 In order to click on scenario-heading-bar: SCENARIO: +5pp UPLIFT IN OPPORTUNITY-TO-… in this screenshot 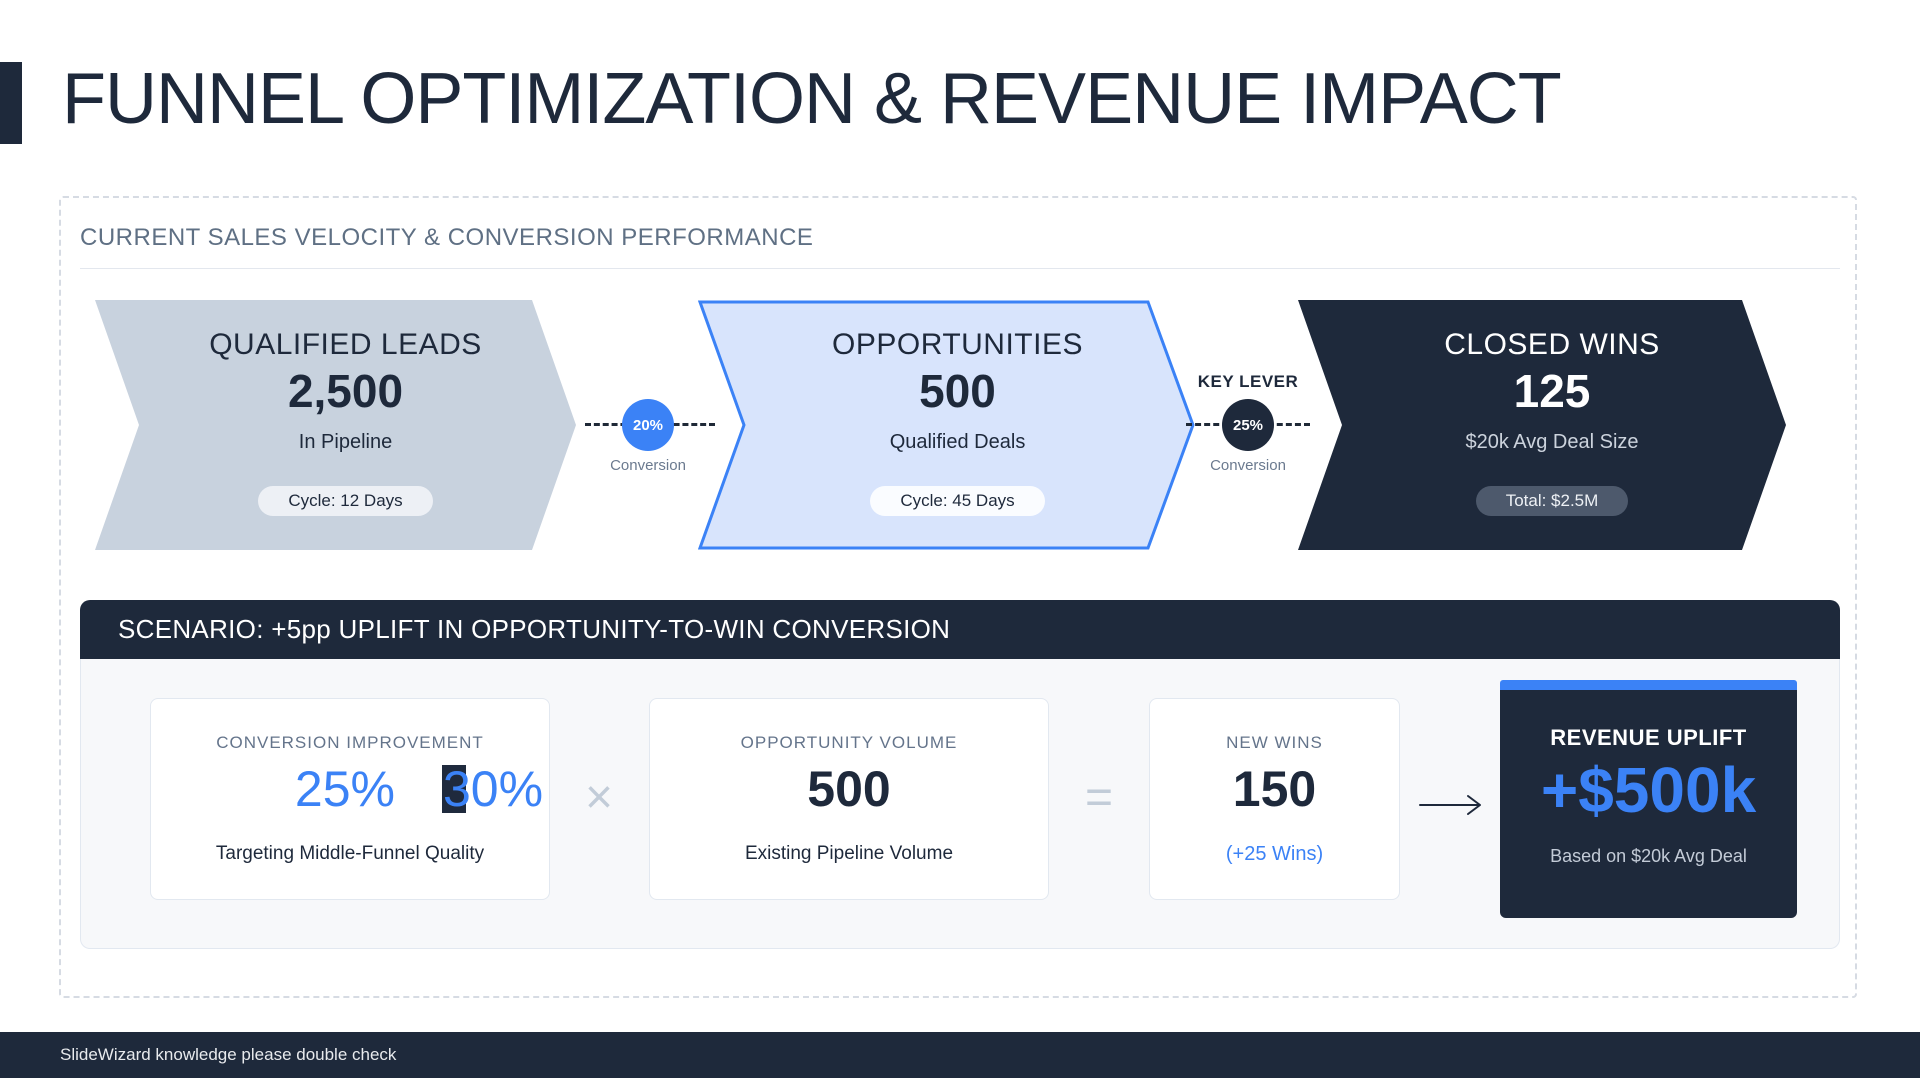, I will do `click(960, 629)`.